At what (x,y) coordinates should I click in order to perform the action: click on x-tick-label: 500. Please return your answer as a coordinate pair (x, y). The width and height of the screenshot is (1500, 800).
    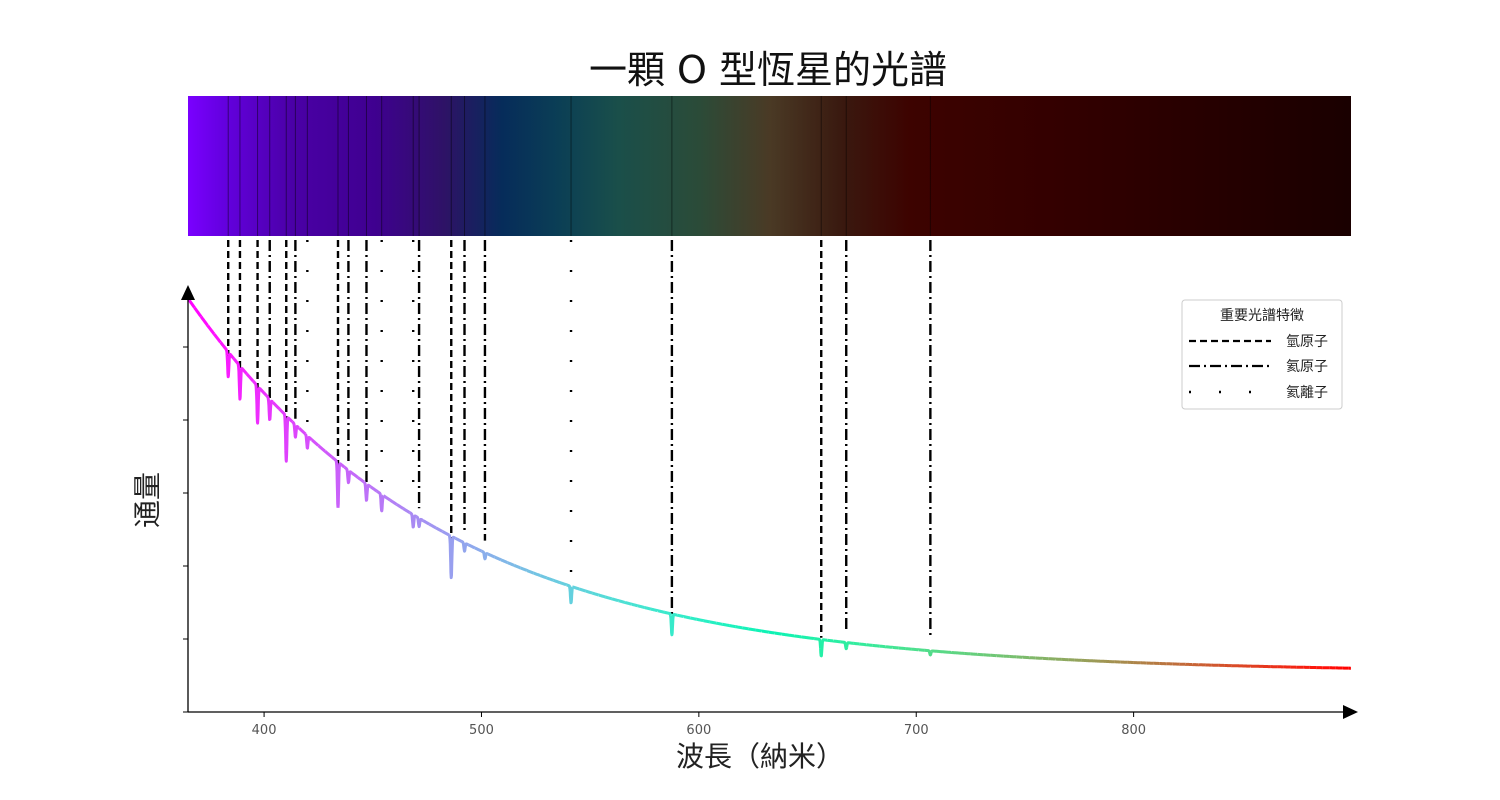
    Looking at the image, I should click on (481, 730).